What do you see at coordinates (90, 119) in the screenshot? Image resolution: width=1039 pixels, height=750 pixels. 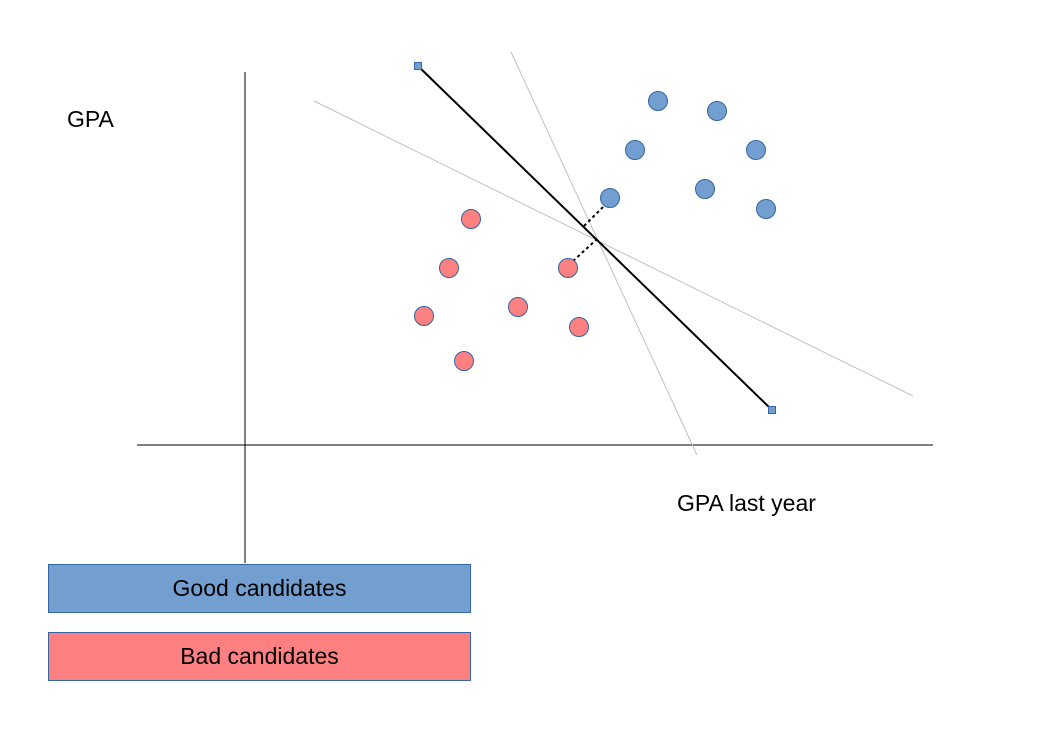 I see `y-axis-label: GPA` at bounding box center [90, 119].